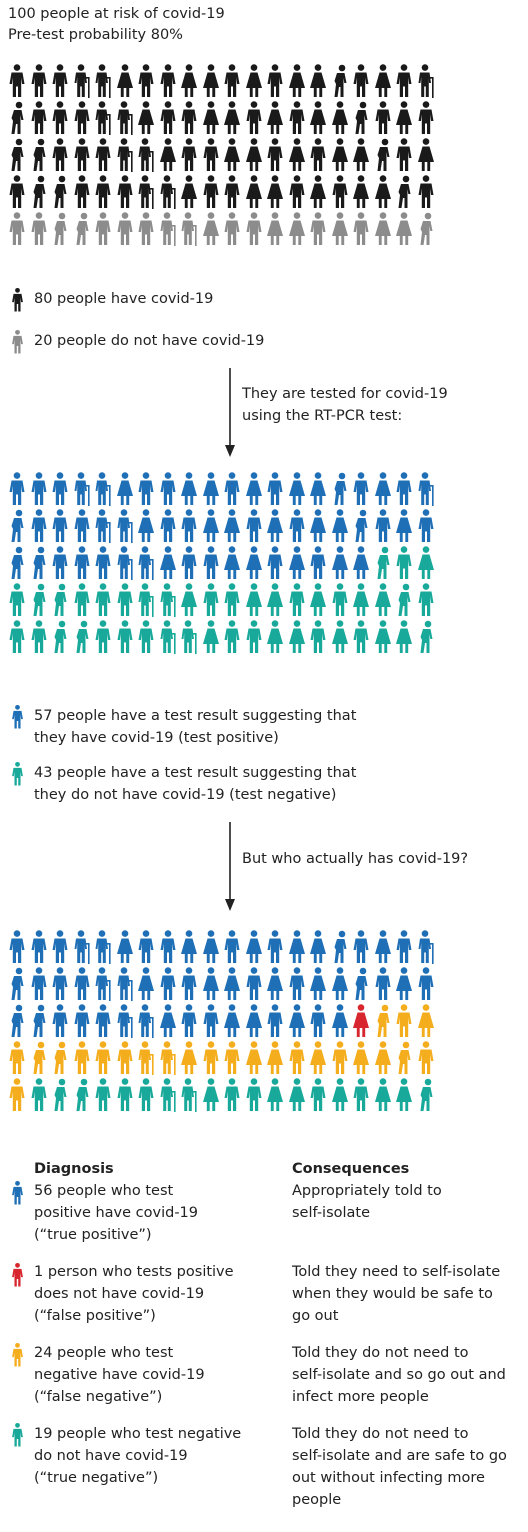 The image size is (528, 1532). Describe the element at coordinates (316, 1500) in the screenshot. I see `row4-consequence-line-4: people` at that location.